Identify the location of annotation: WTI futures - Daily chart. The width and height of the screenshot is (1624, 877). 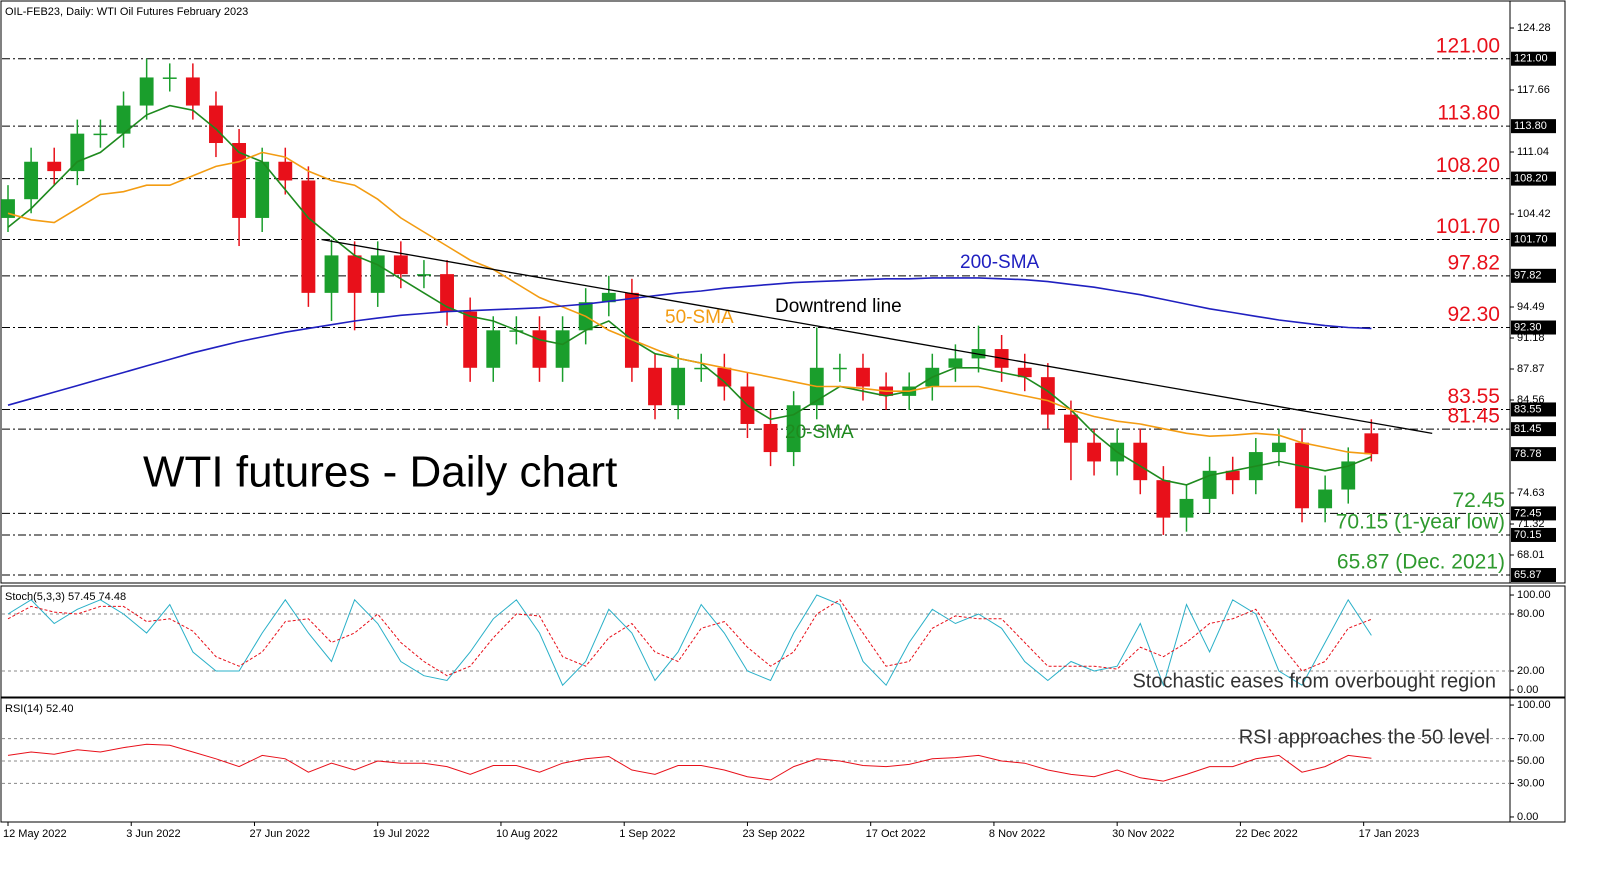
(380, 472).